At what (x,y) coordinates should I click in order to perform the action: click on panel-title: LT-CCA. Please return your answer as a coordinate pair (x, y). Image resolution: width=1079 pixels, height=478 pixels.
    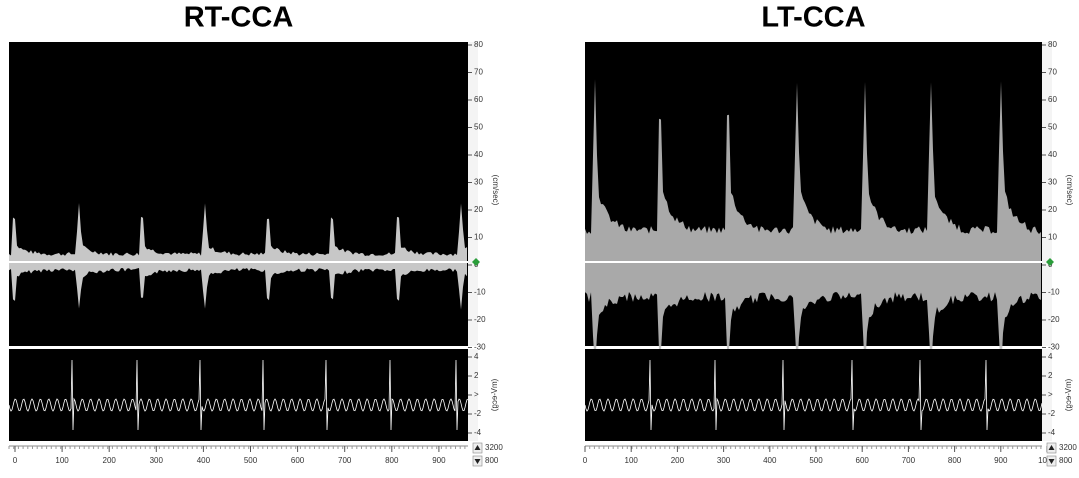
    Looking at the image, I should click on (813, 18).